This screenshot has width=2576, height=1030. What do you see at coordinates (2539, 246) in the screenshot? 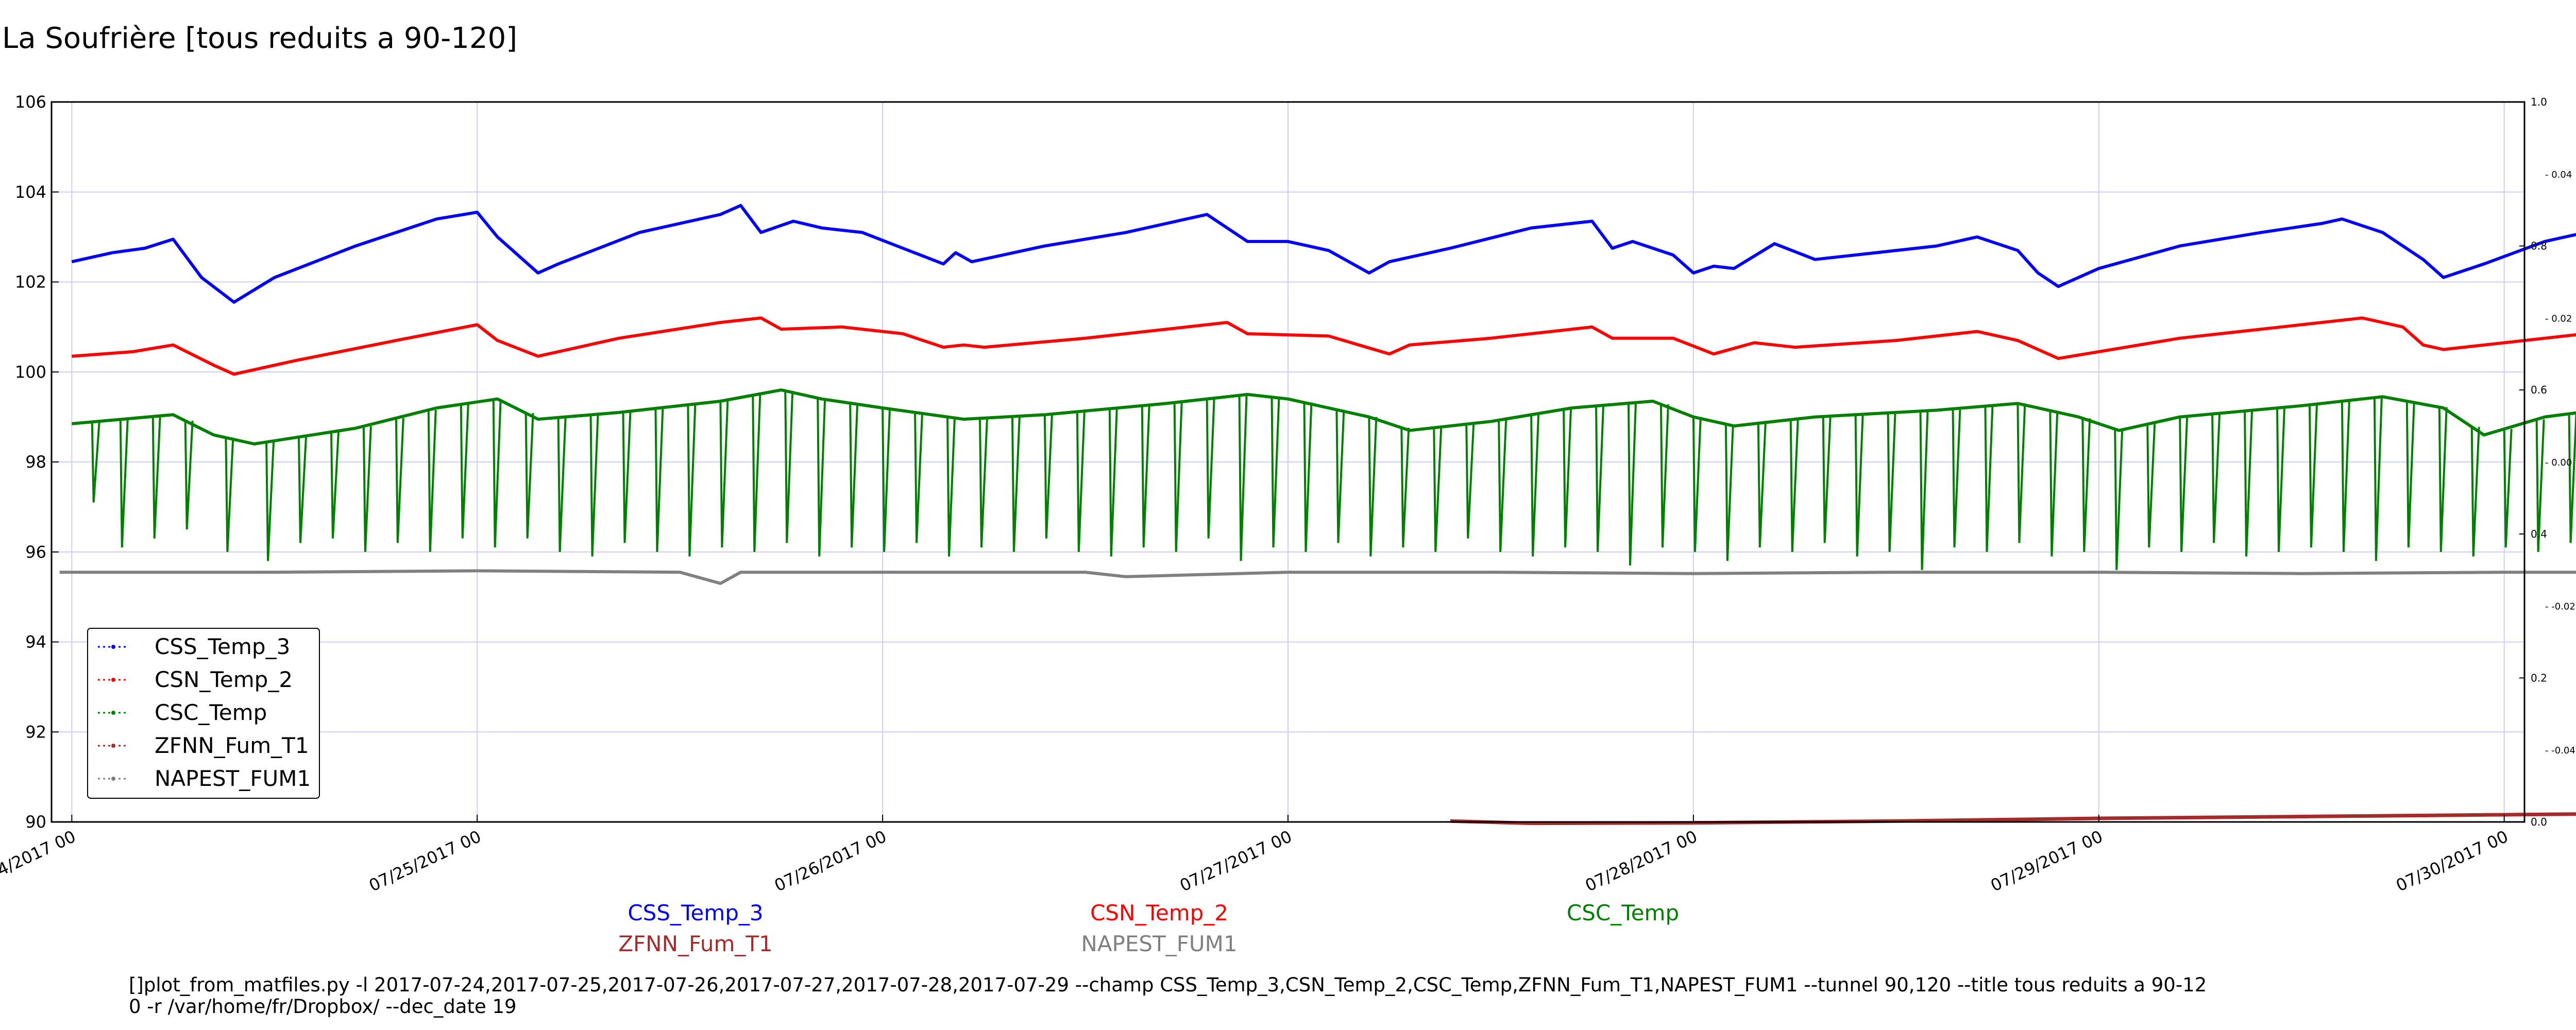
I see `right-outer-tick-label: 0.8` at bounding box center [2539, 246].